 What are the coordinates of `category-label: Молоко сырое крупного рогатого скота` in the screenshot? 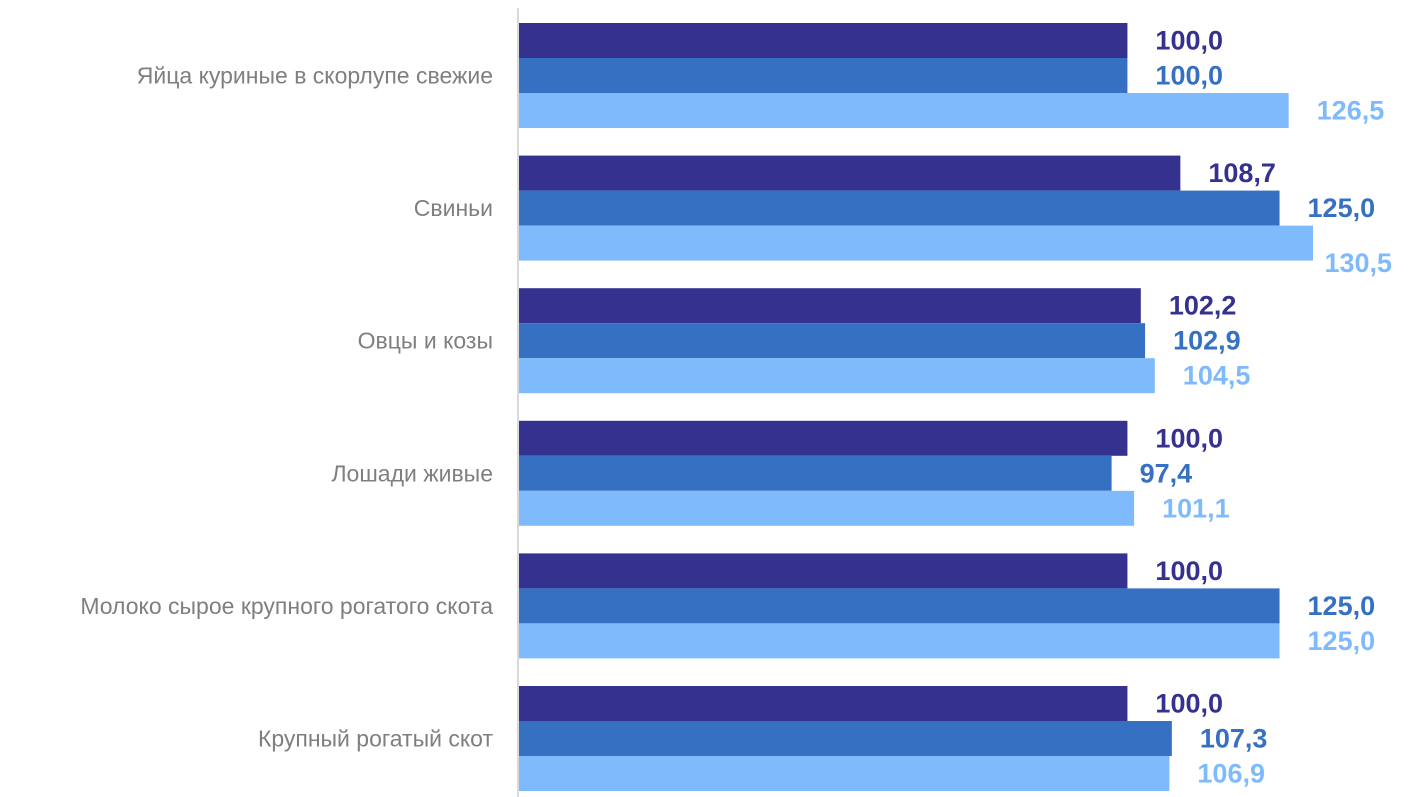 It's located at (286, 606).